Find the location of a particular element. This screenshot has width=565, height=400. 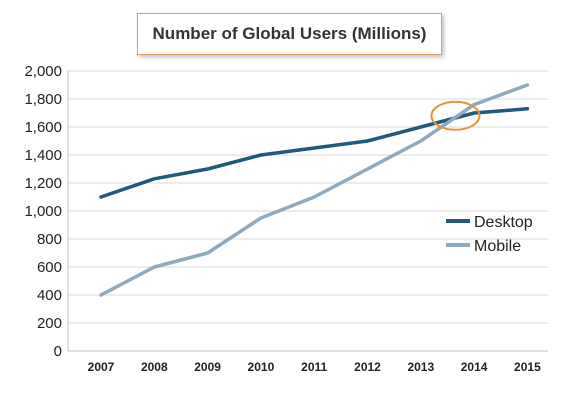

legend-label-mobile: Mobile is located at coordinates (497, 246).